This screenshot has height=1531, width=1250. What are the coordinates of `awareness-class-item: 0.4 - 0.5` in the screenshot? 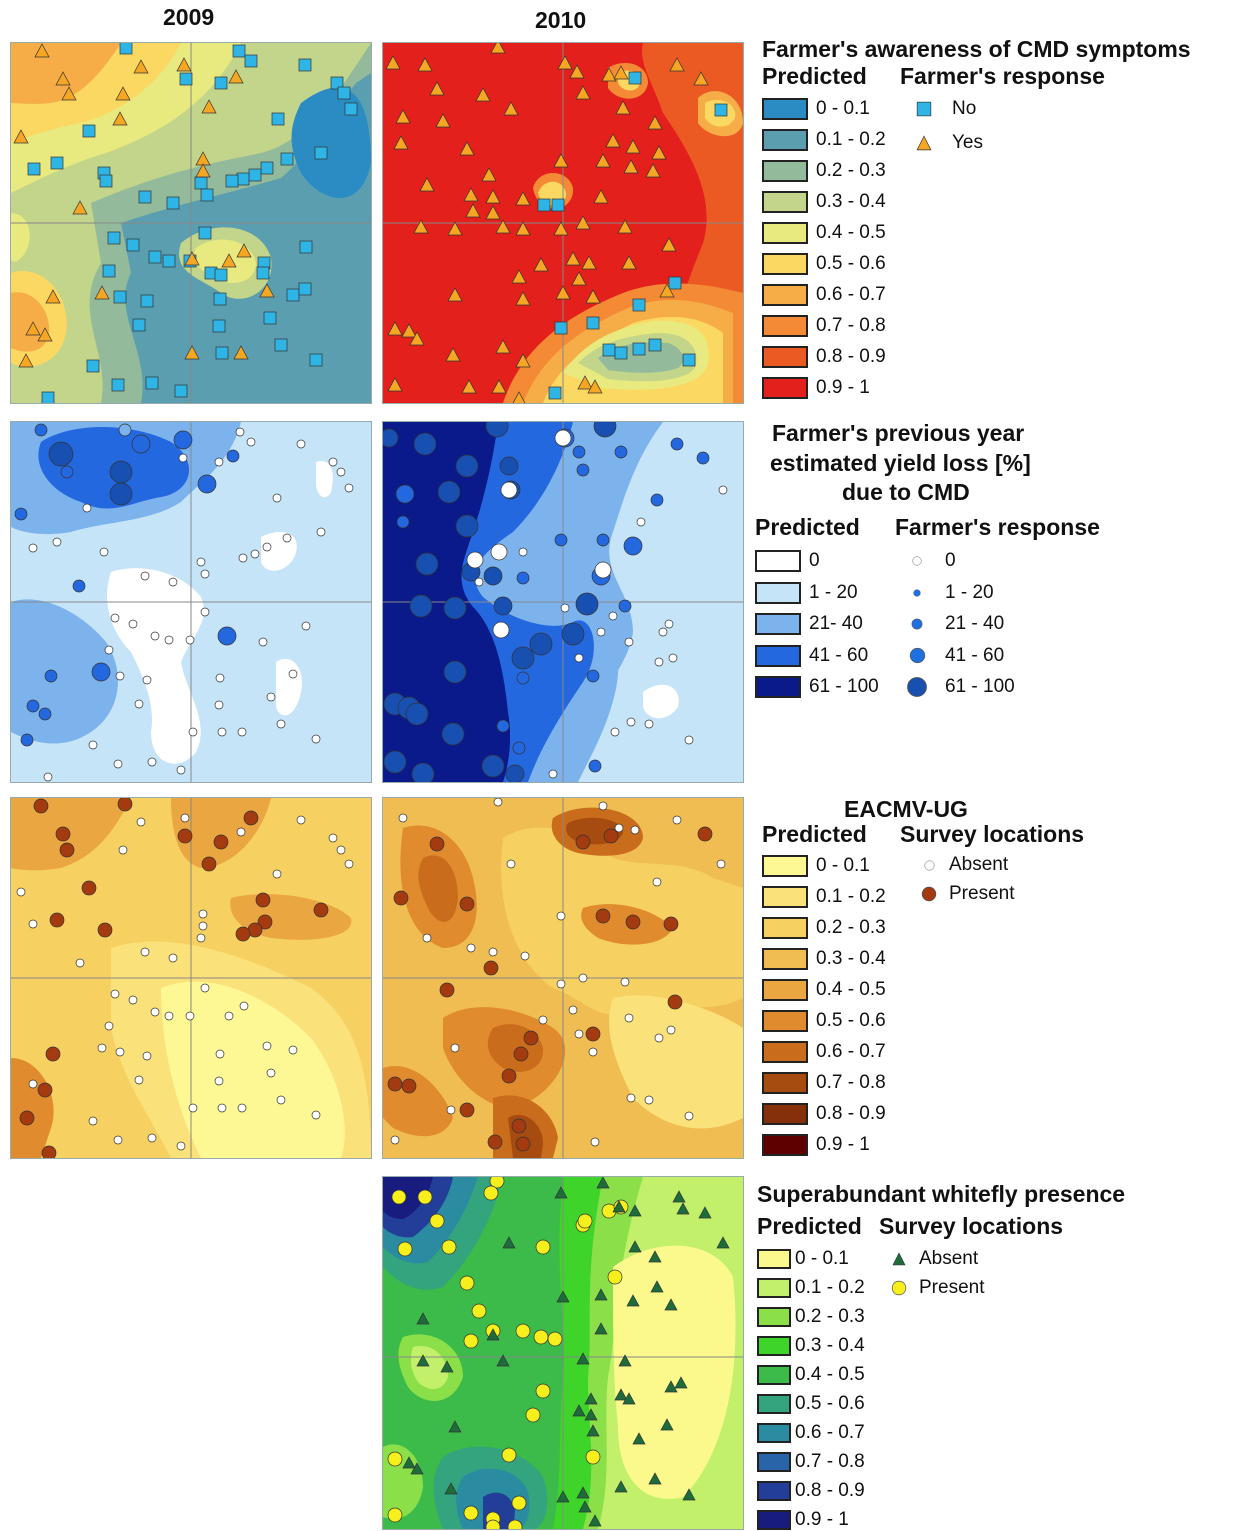 It's located at (824, 233).